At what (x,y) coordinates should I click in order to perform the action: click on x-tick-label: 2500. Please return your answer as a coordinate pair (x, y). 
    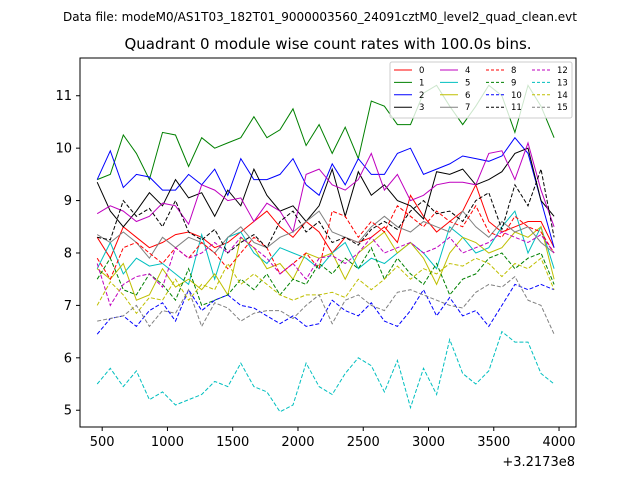
    Looking at the image, I should click on (363, 442).